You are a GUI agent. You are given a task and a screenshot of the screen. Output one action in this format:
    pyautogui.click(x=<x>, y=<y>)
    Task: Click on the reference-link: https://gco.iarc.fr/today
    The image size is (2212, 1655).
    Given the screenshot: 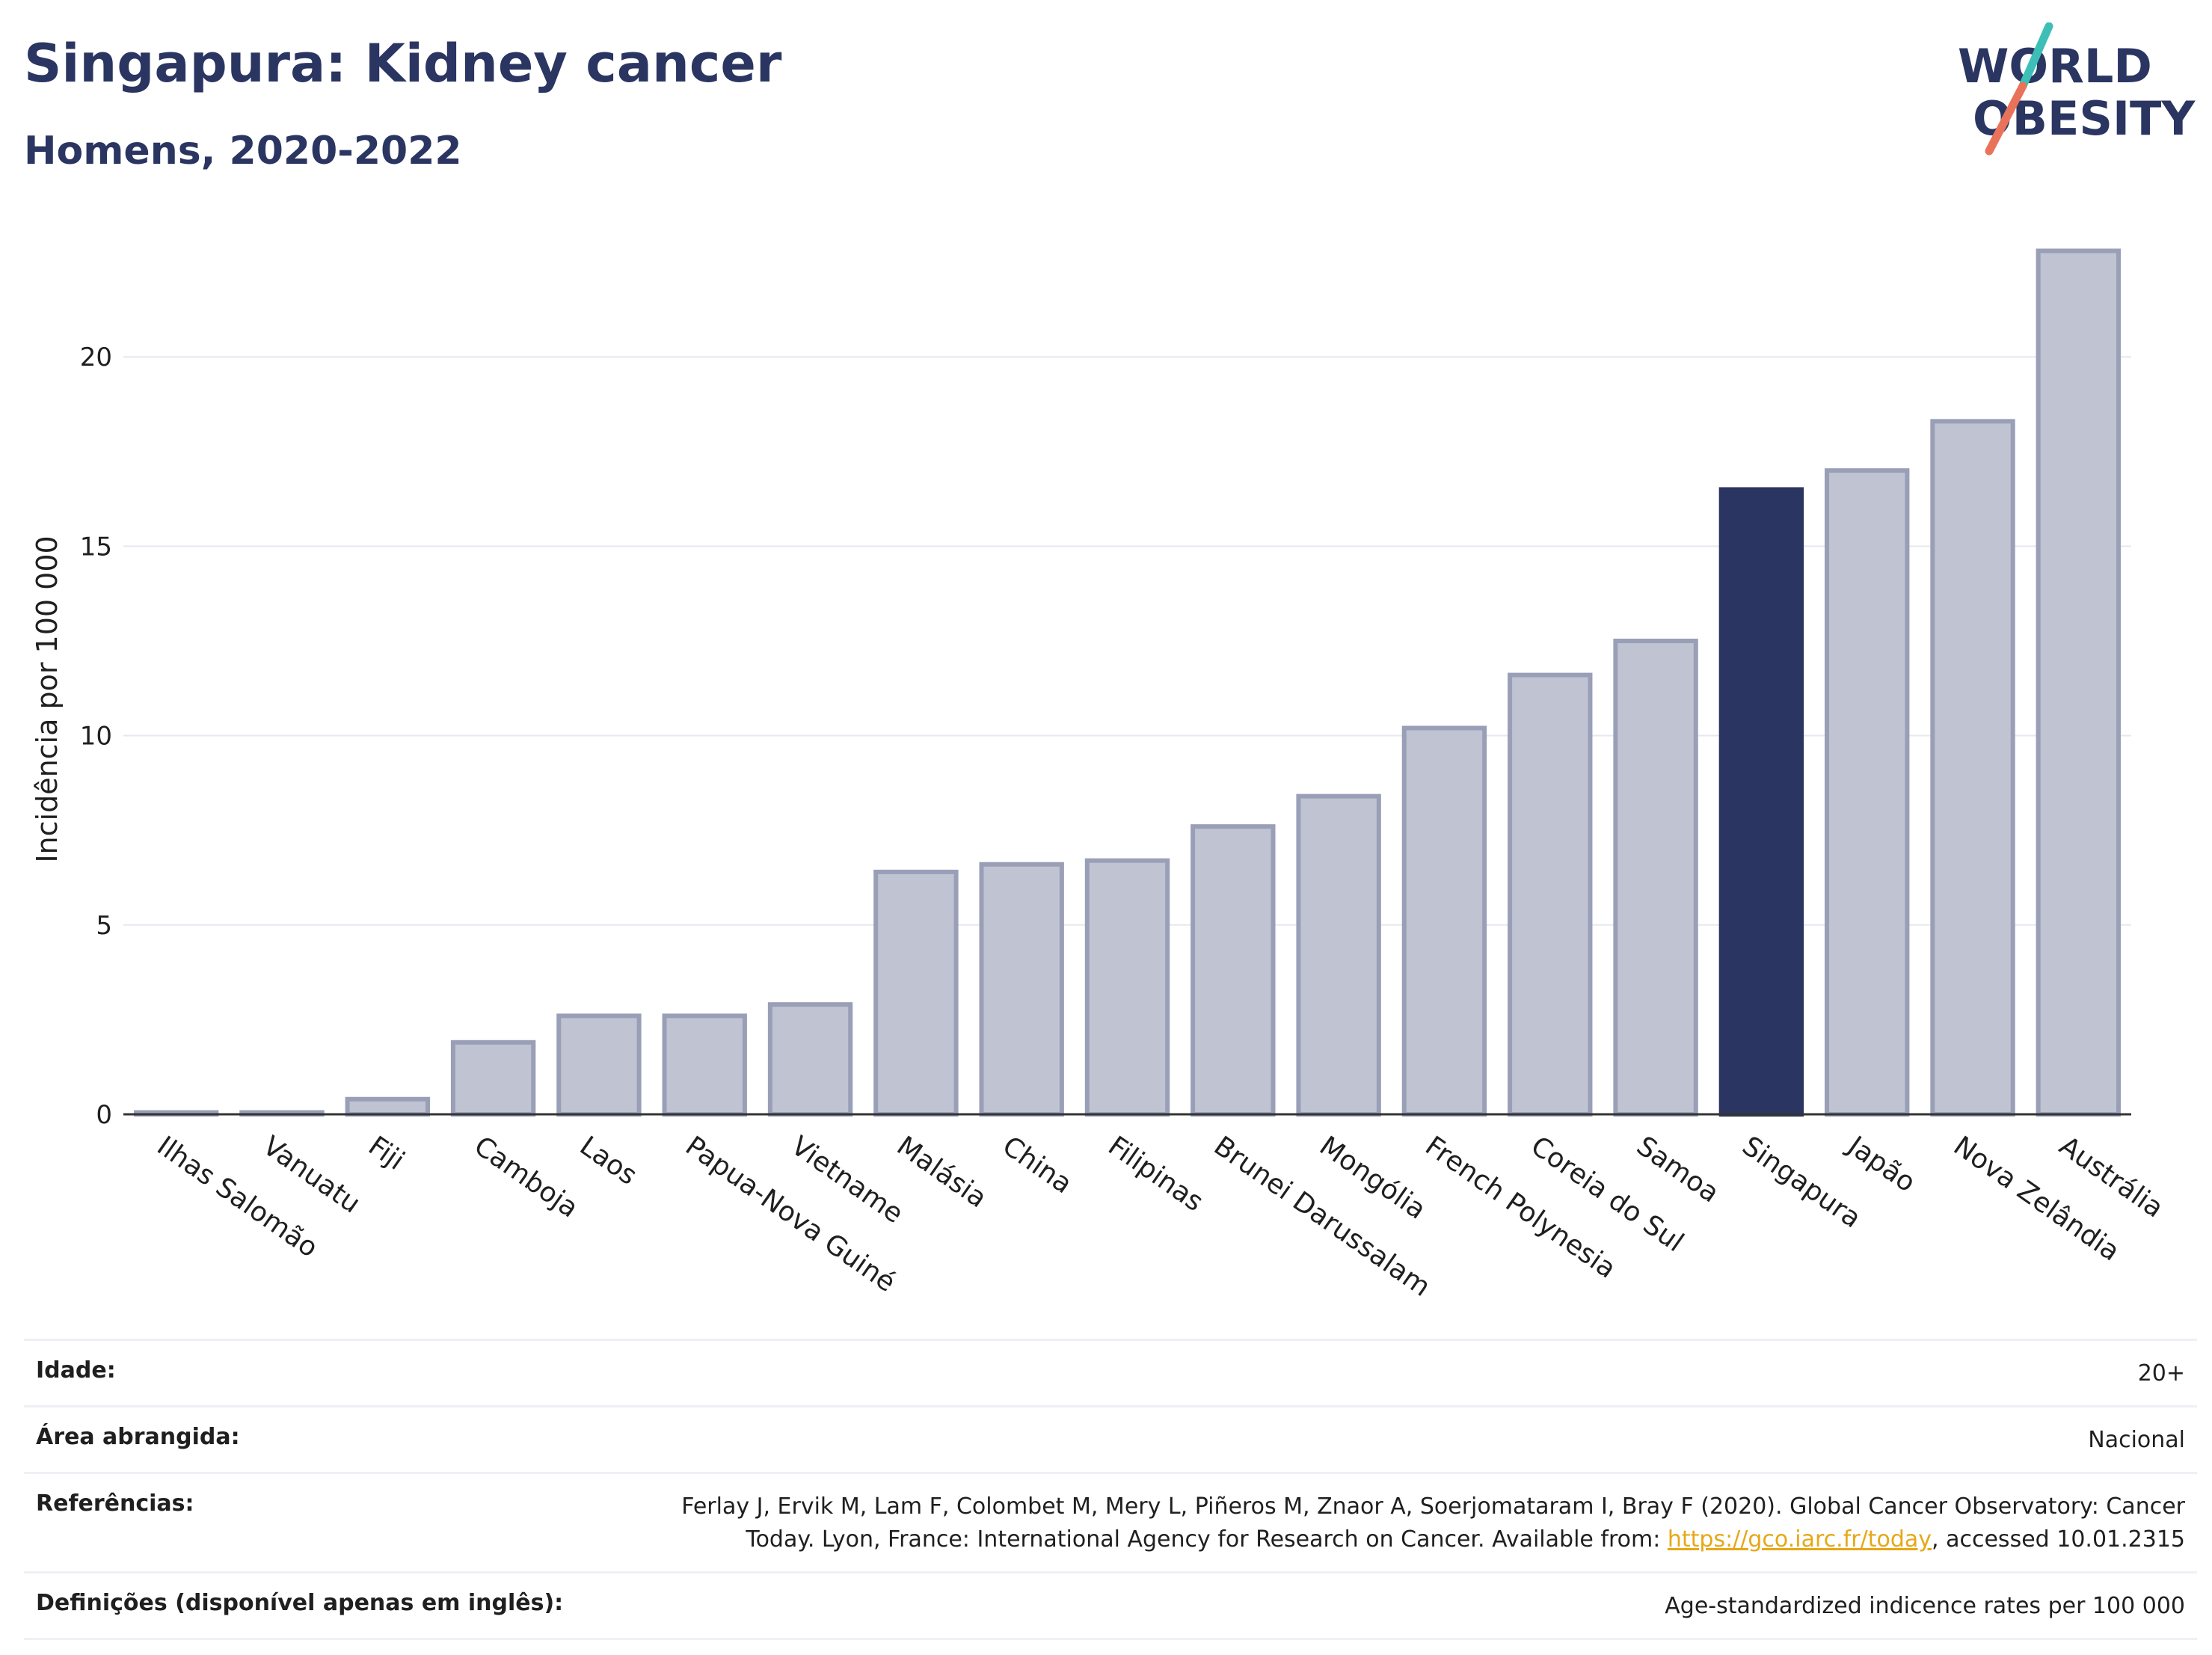 What is the action you would take?
    pyautogui.click(x=1799, y=1539)
    